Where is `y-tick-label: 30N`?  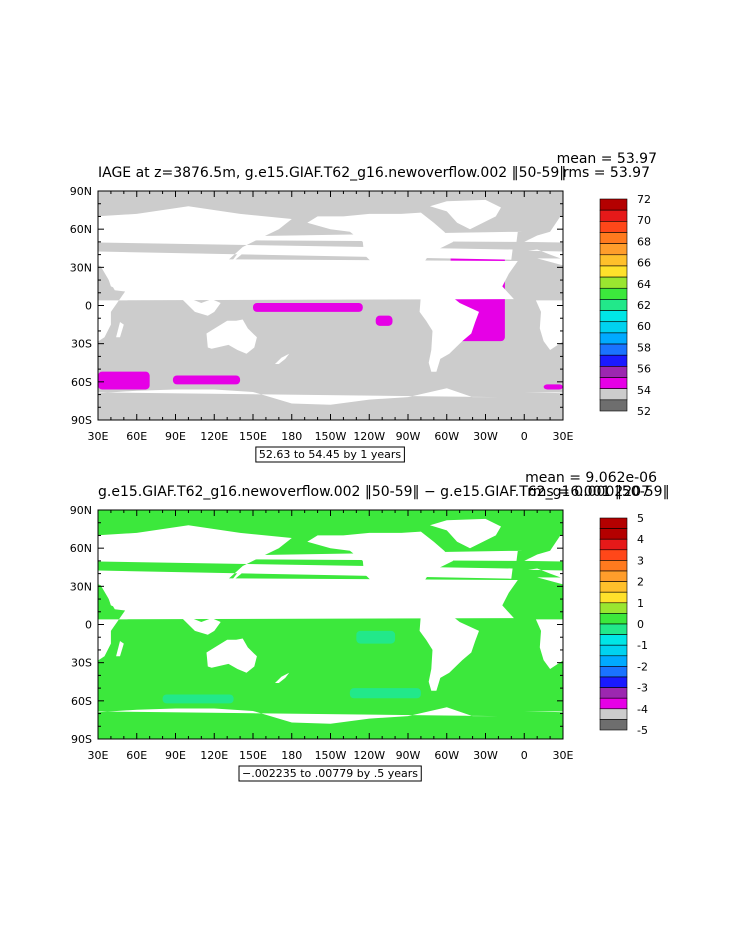 y-tick-label: 30N is located at coordinates (81, 586).